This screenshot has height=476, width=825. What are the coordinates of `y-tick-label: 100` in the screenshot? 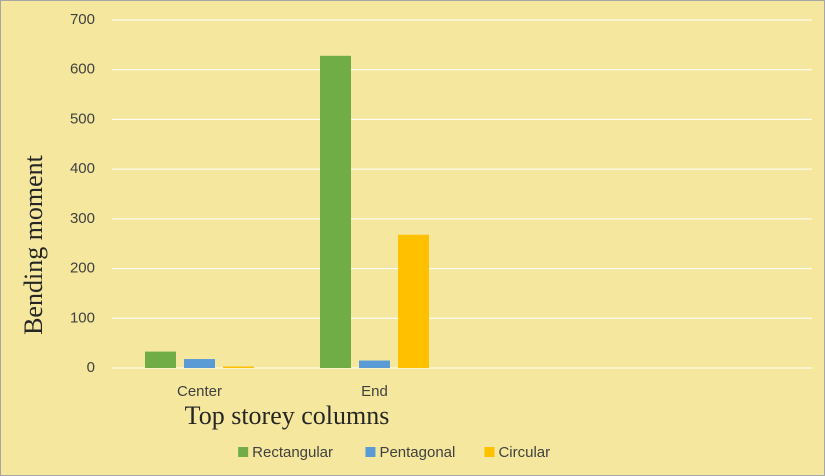 It's located at (82, 317).